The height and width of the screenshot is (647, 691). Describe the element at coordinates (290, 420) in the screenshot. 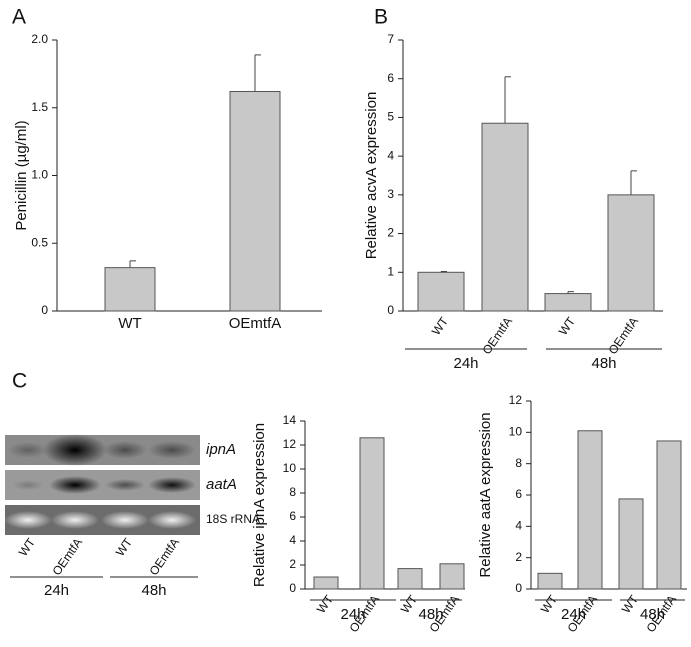

I see `y-tick-label: 14` at that location.